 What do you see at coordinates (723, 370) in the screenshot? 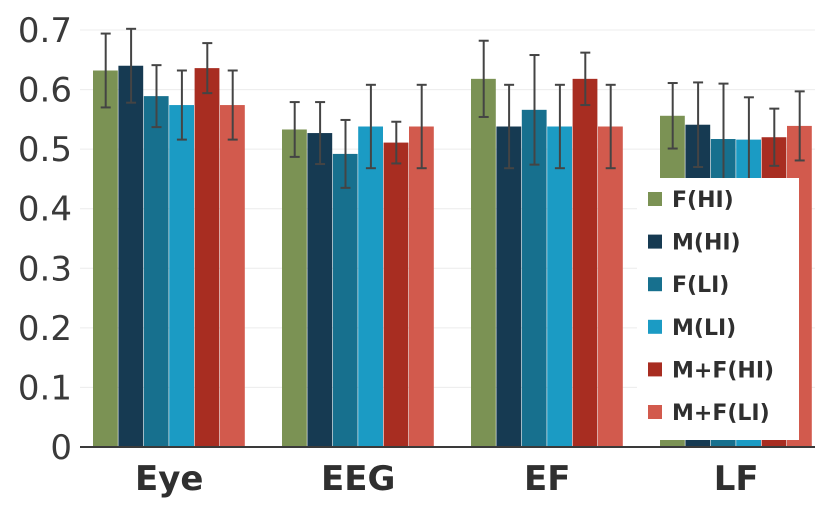
I see `legend-label: M+F(HI)` at bounding box center [723, 370].